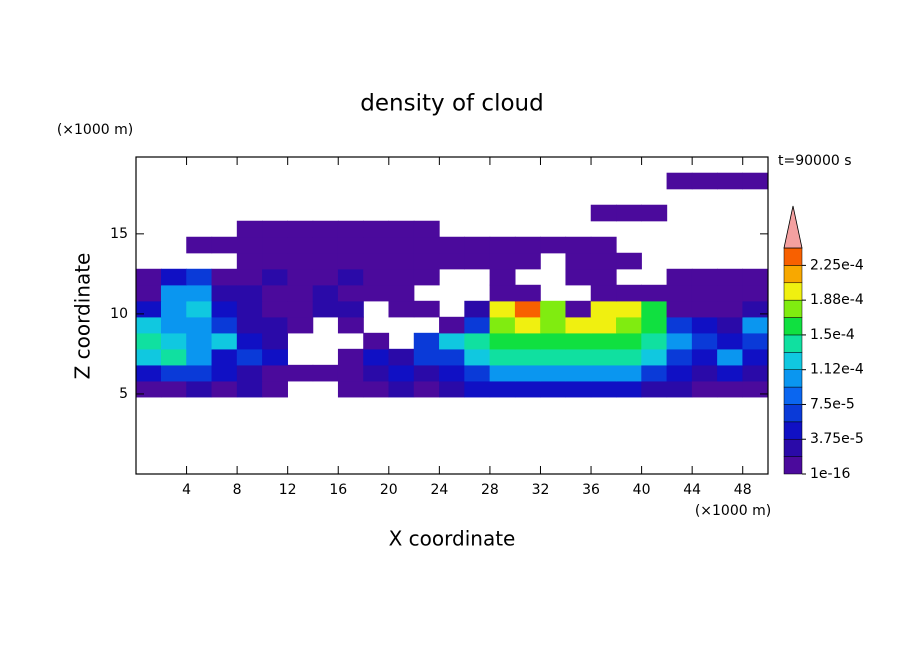  Describe the element at coordinates (837, 300) in the screenshot. I see `colorbar-tick-label: 1.88e-4` at that location.